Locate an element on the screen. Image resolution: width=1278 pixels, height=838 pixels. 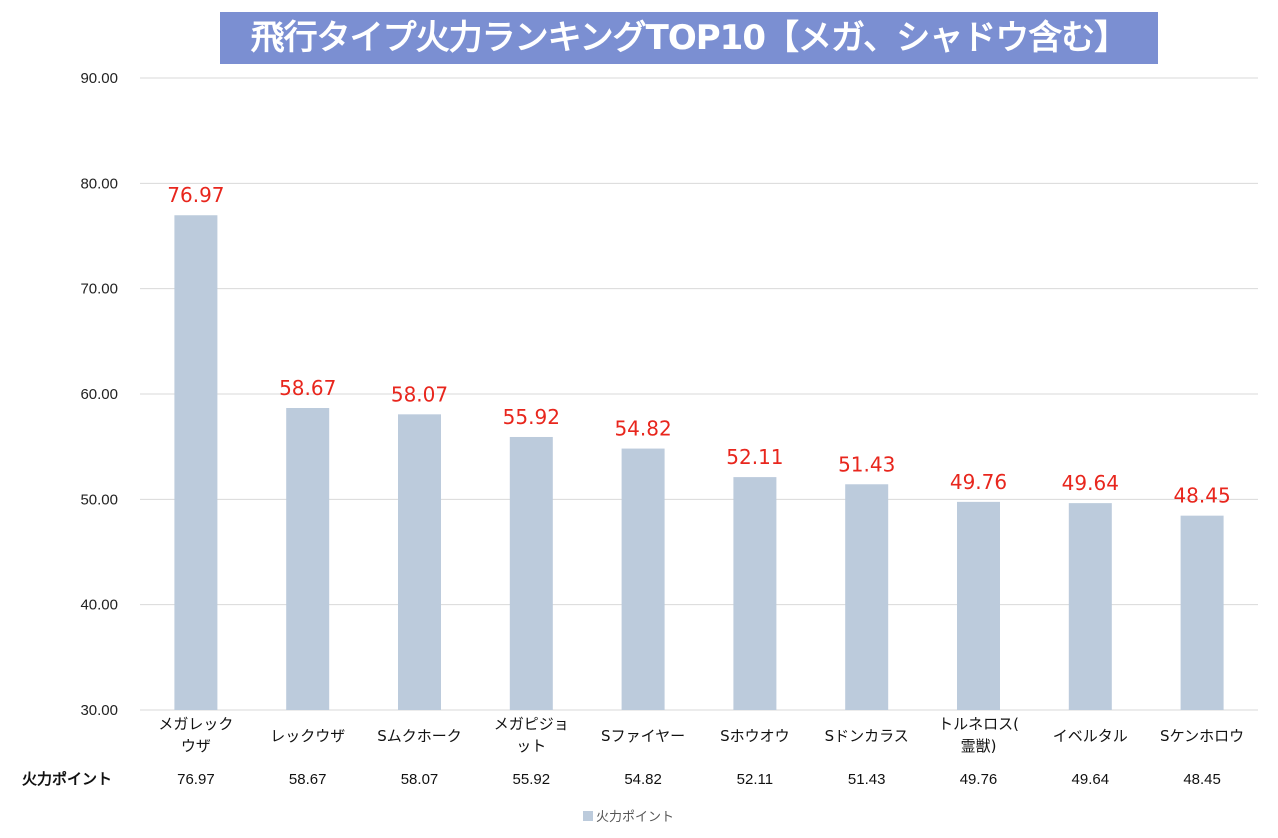
category-label: イベルタル is located at coordinates (1090, 736).